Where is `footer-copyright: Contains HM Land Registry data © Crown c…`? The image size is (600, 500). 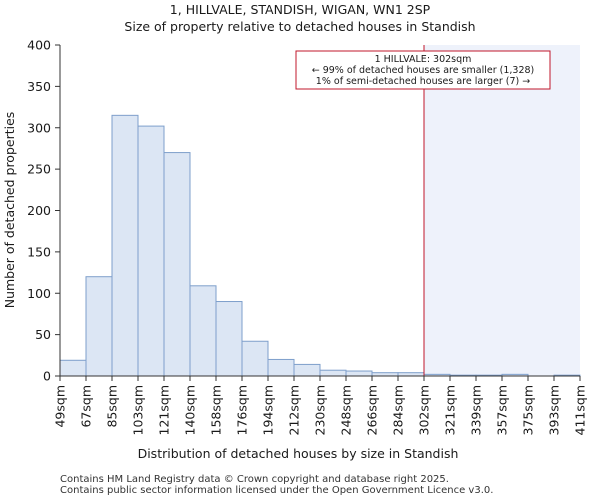
footer-copyright: Contains HM Land Registry data © Crown c… is located at coordinates (254, 479).